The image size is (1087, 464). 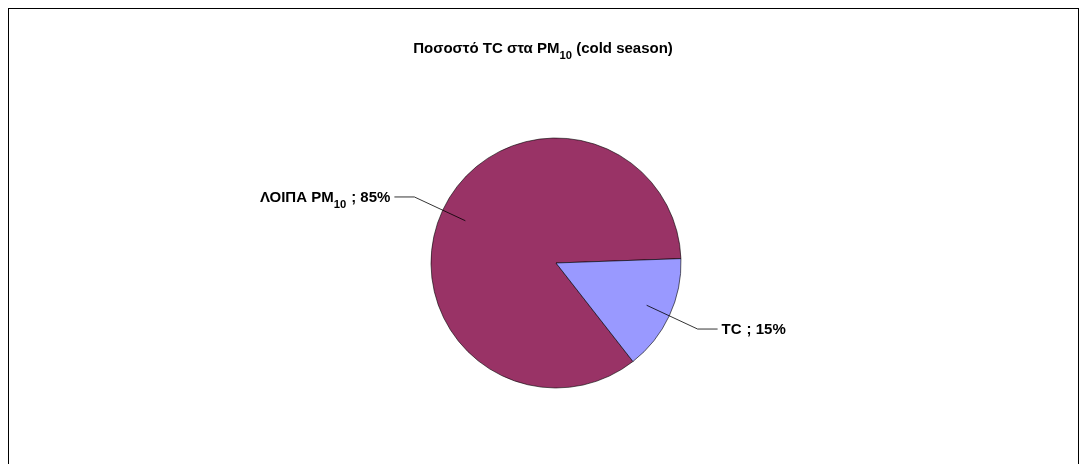 I want to click on chart-title: Ποσοστό TC στα PM$_{10}$ (cold season), so click(x=543, y=50).